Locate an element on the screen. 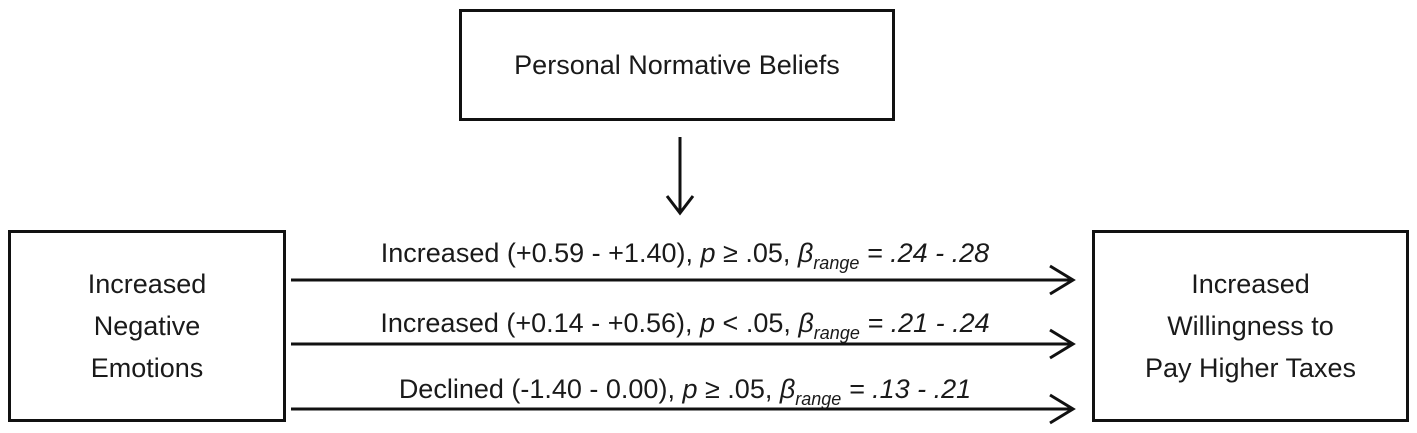 This screenshot has width=1417, height=433. box-text: Increased Negative Emotions is located at coordinates (147, 326).